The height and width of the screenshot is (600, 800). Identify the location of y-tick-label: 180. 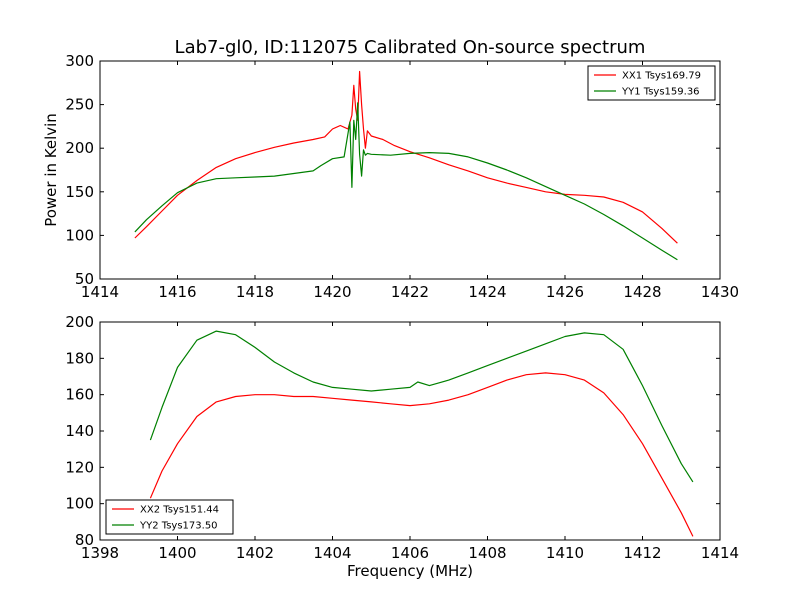
(79, 358).